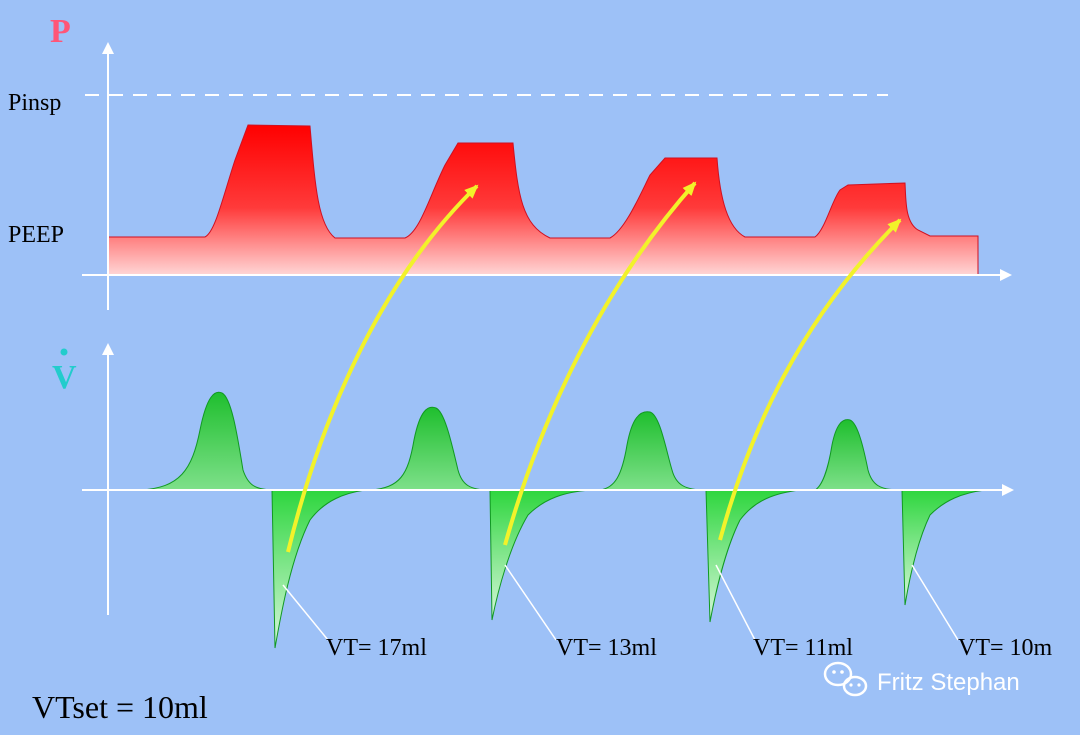  I want to click on vt-label-4: VT= 10m, so click(1005, 648).